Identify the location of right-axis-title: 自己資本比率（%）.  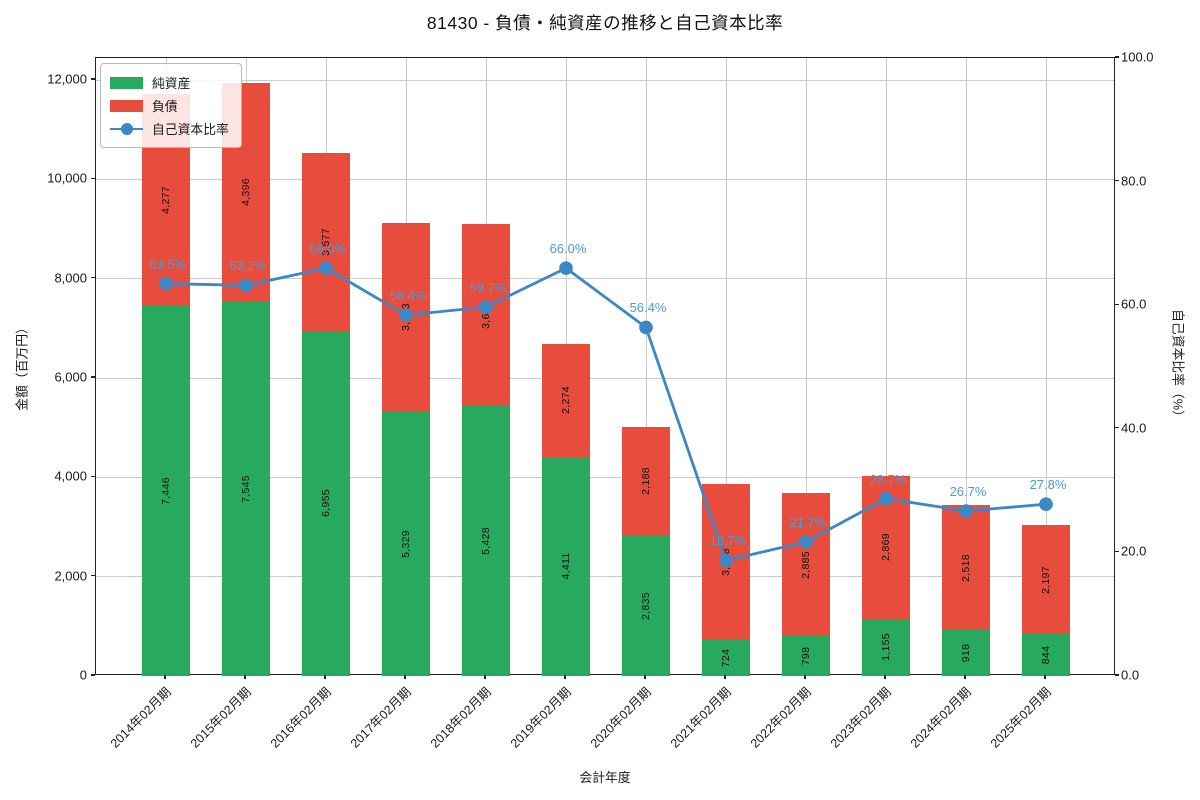
(1178, 366).